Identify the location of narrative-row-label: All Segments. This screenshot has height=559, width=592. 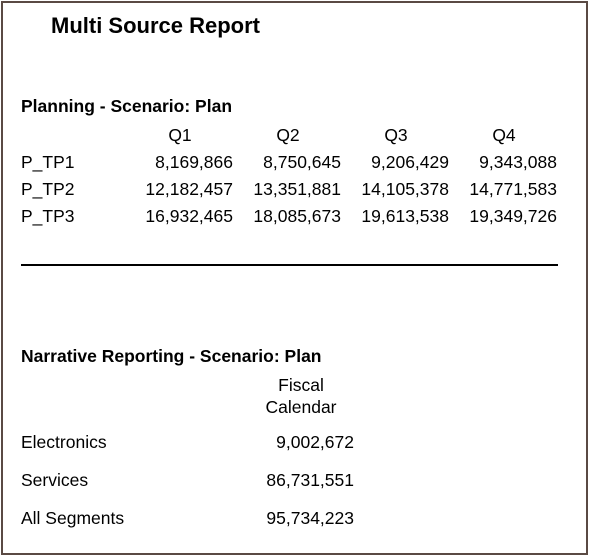
(73, 518).